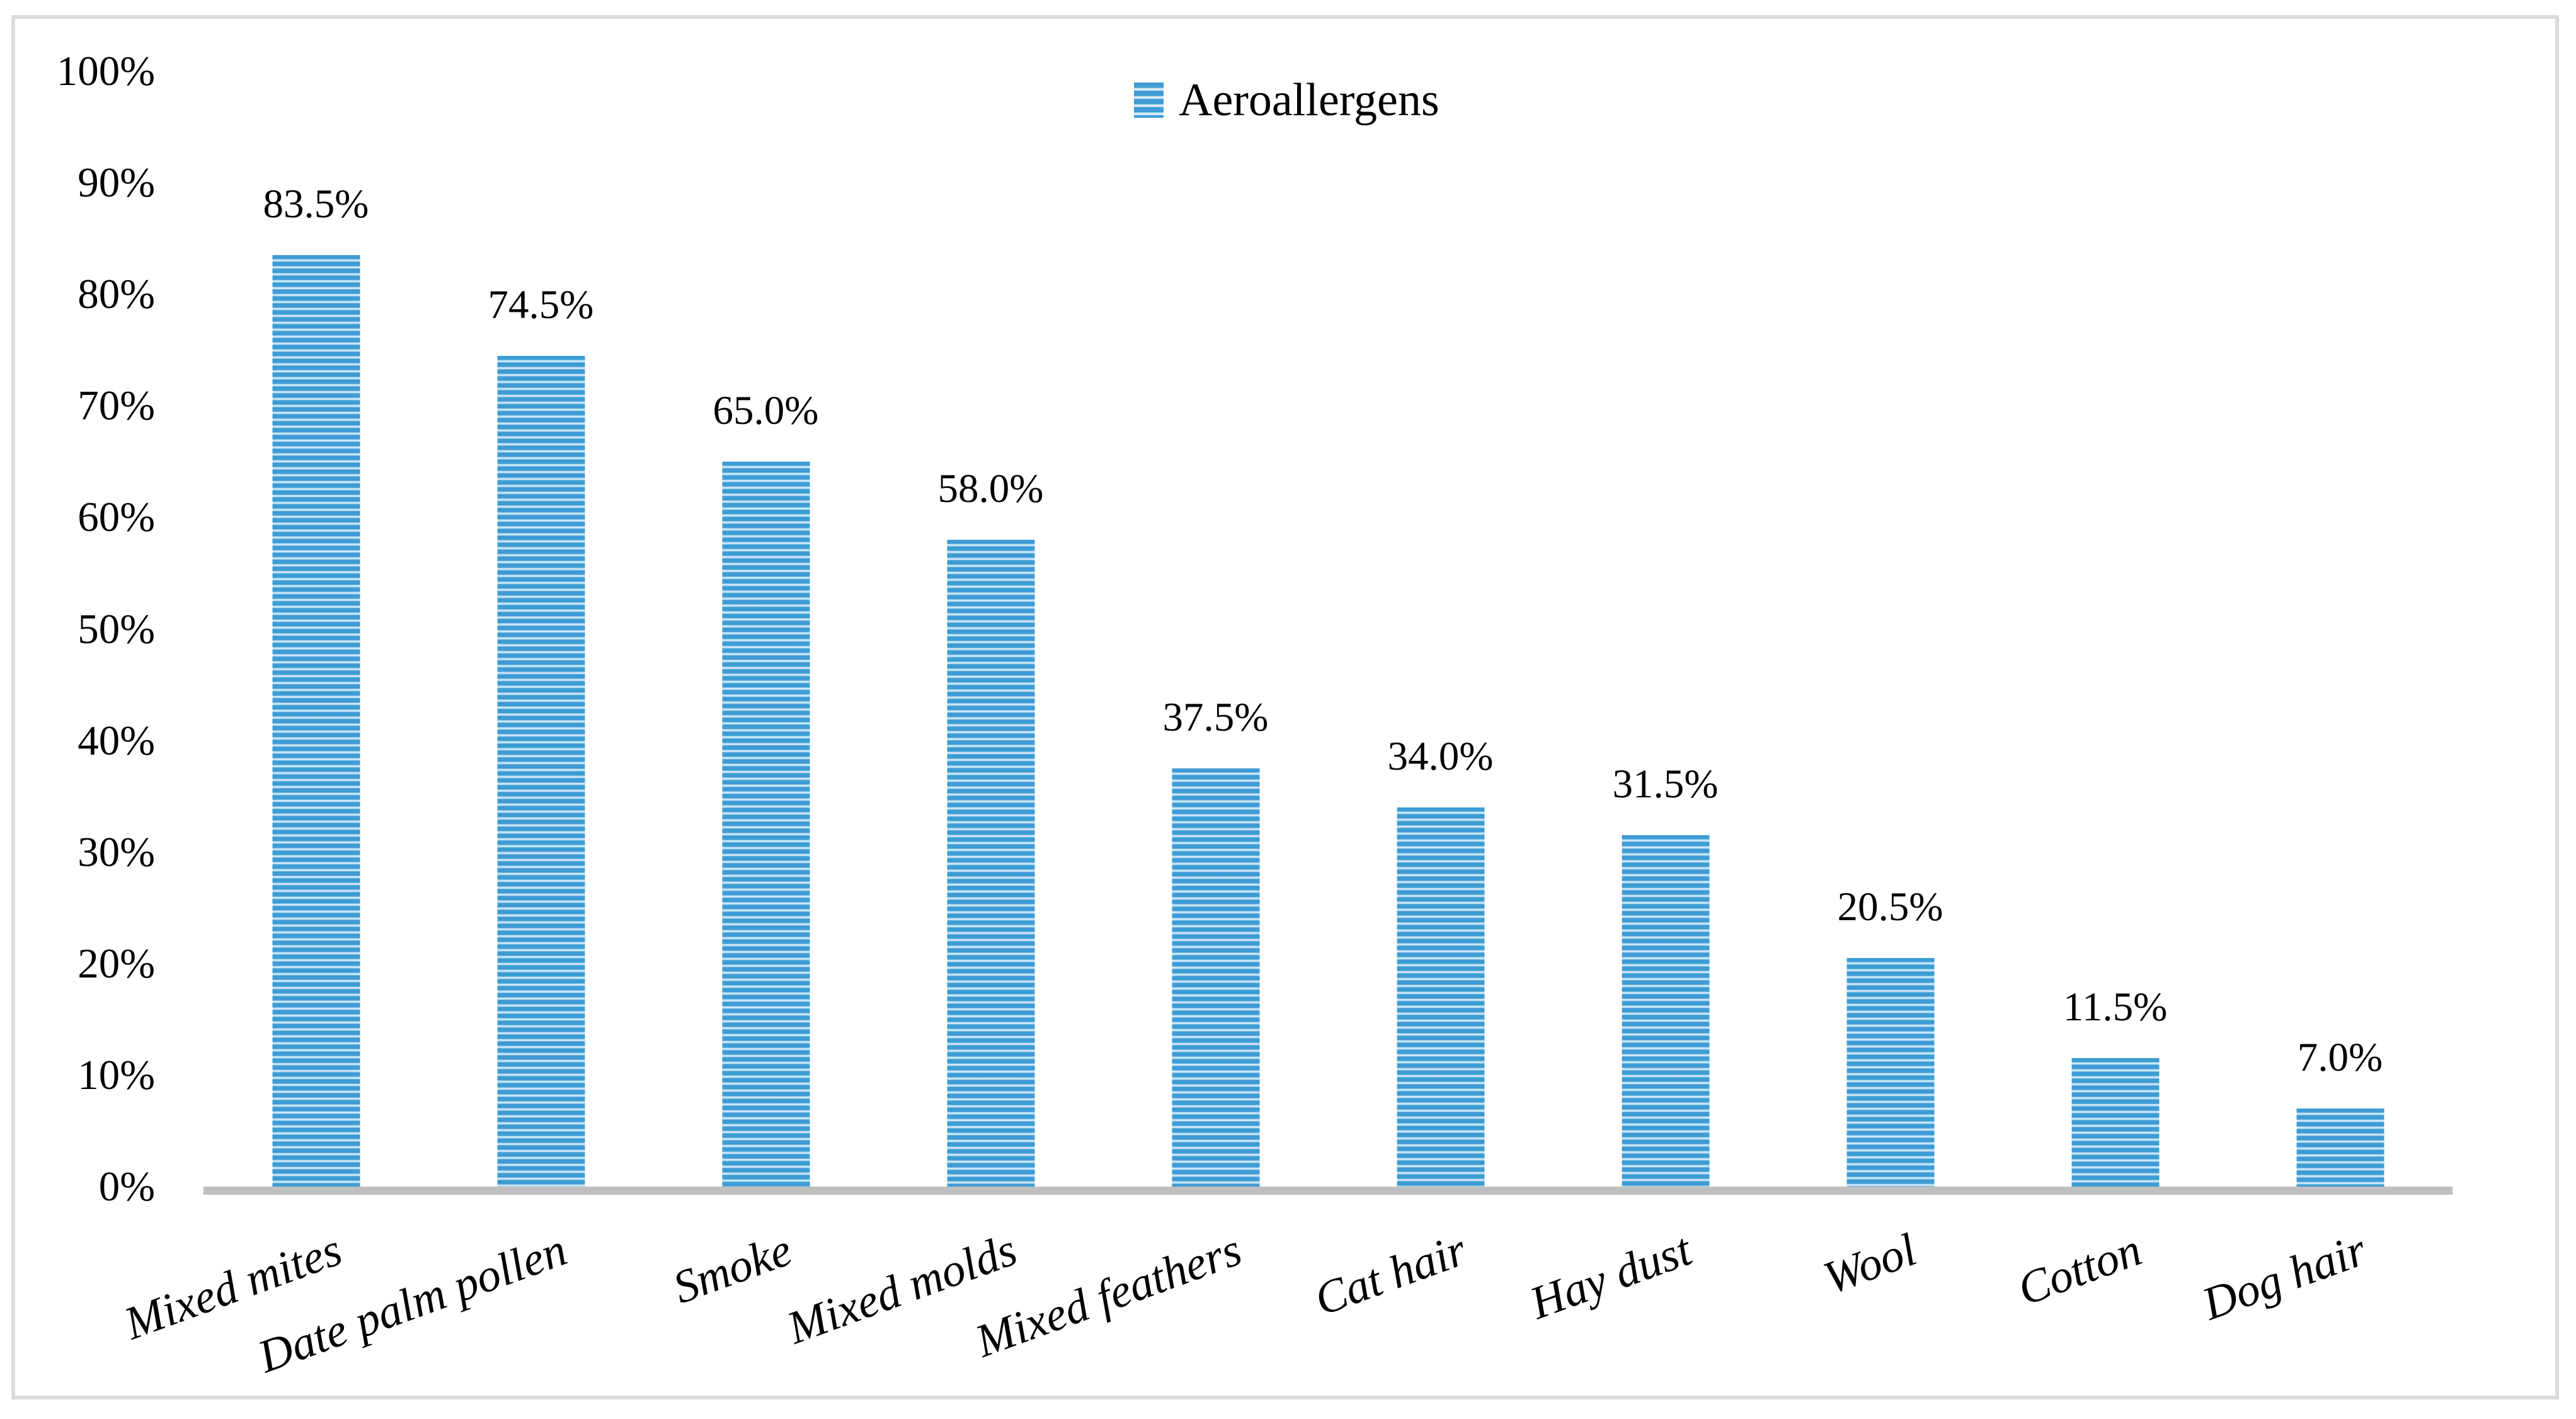 This screenshot has height=1419, width=2576. What do you see at coordinates (766, 410) in the screenshot?
I see `bar-data-label: 65.0%` at bounding box center [766, 410].